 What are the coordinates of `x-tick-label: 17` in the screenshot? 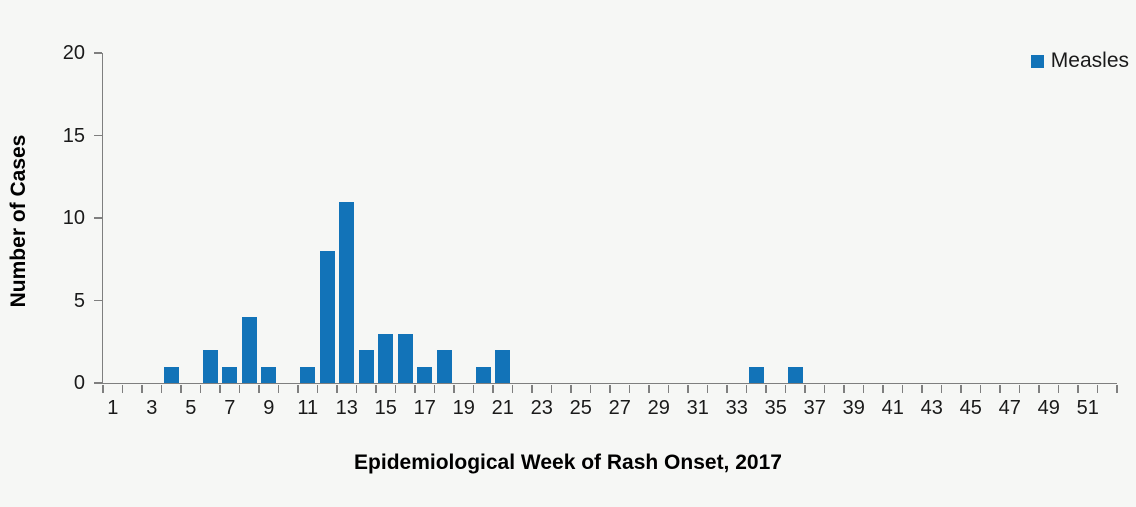 It's located at (424, 408).